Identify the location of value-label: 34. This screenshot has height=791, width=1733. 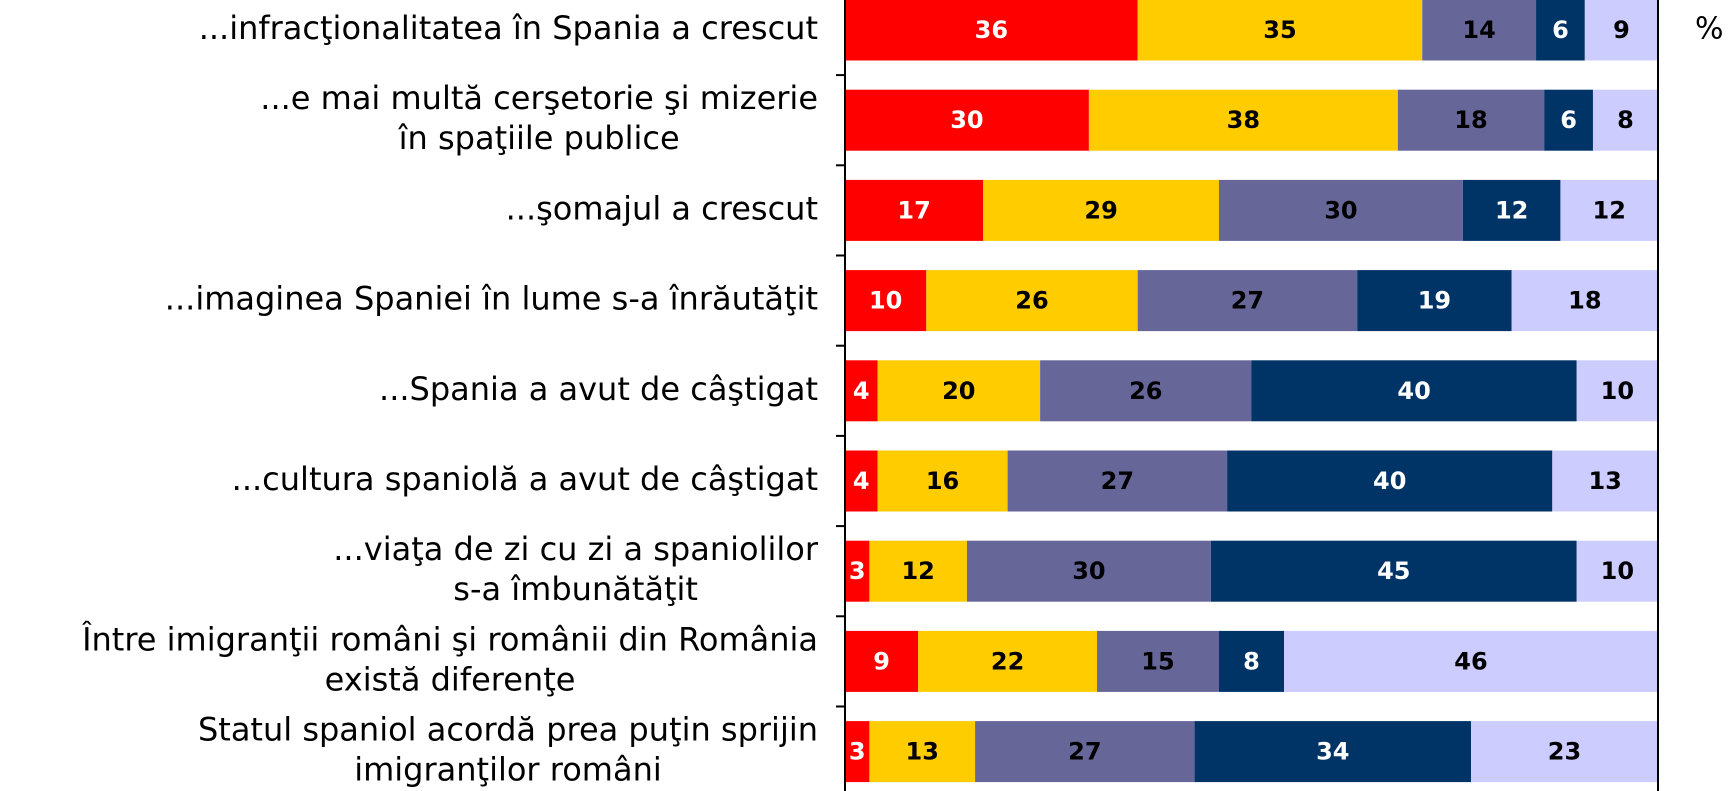
(1332, 752).